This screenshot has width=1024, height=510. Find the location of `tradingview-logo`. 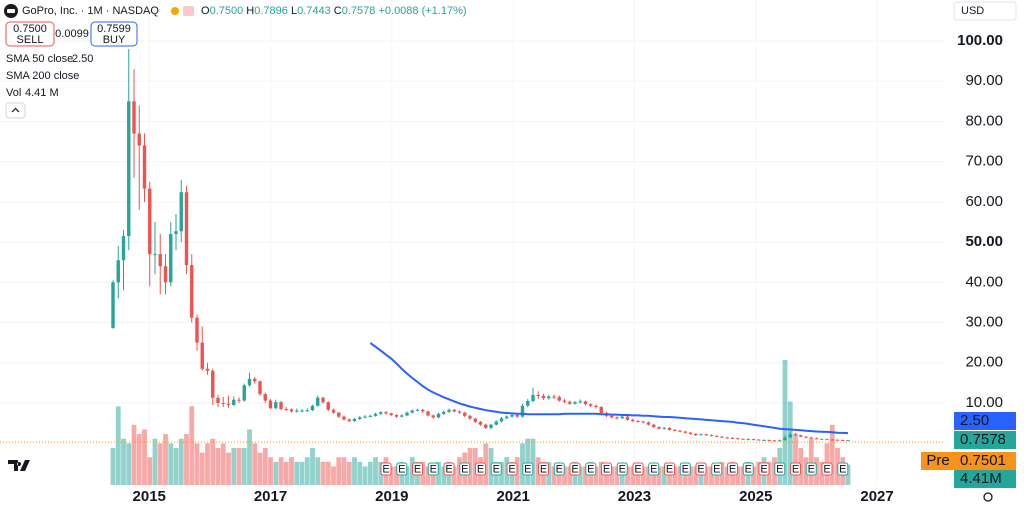

tradingview-logo is located at coordinates (19, 465).